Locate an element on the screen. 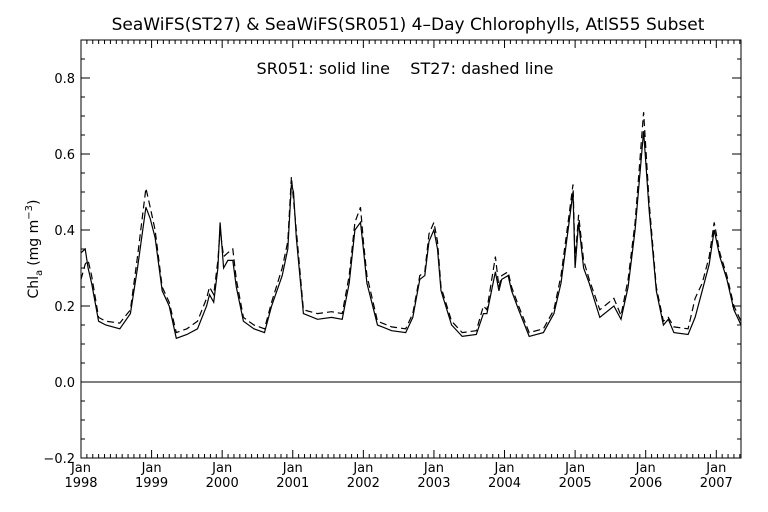 This screenshot has width=768, height=512. x-tick-year-label: 1998 is located at coordinates (80, 483).